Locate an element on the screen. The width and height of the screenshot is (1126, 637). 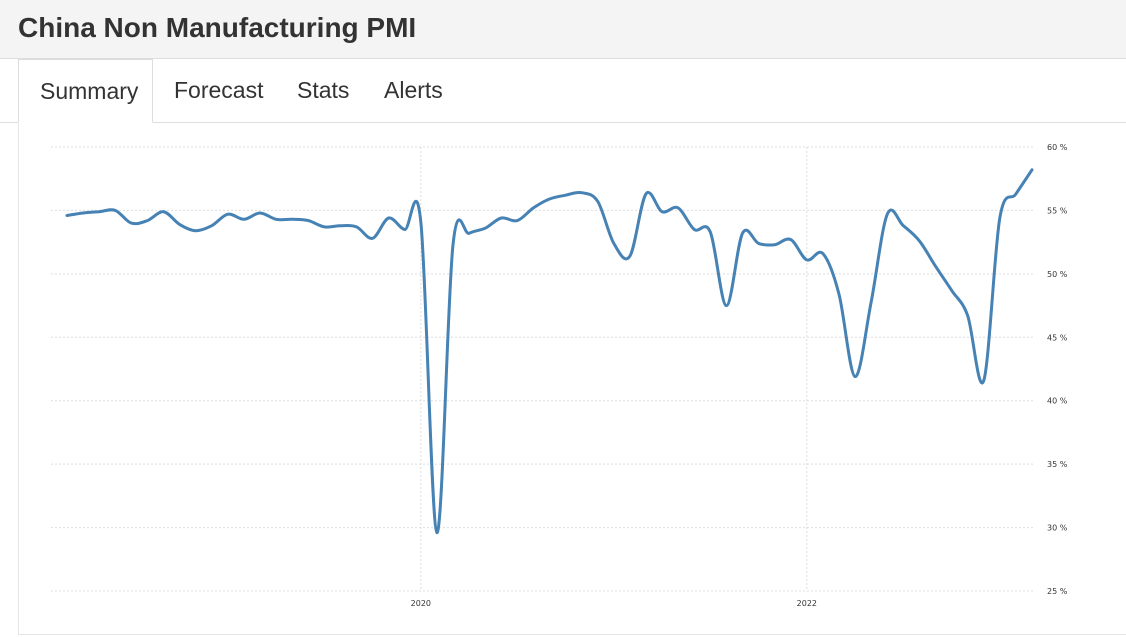
x-tick-label: 2022 is located at coordinates (807, 603).